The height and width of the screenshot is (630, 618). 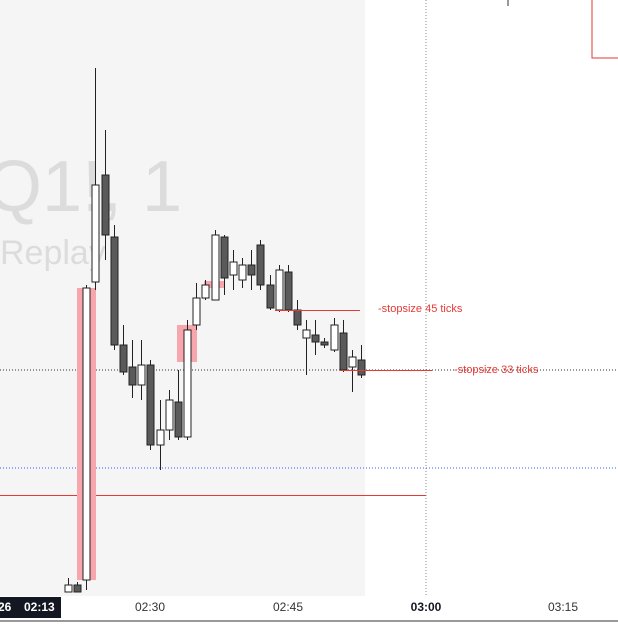 I want to click on x-tick-label: 02:45, so click(x=288, y=607).